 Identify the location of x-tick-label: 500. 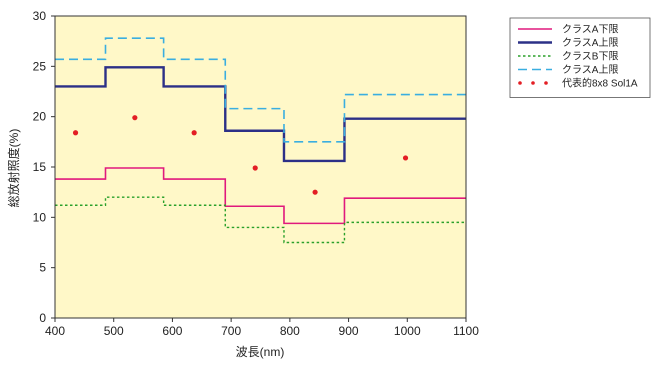
(114, 331).